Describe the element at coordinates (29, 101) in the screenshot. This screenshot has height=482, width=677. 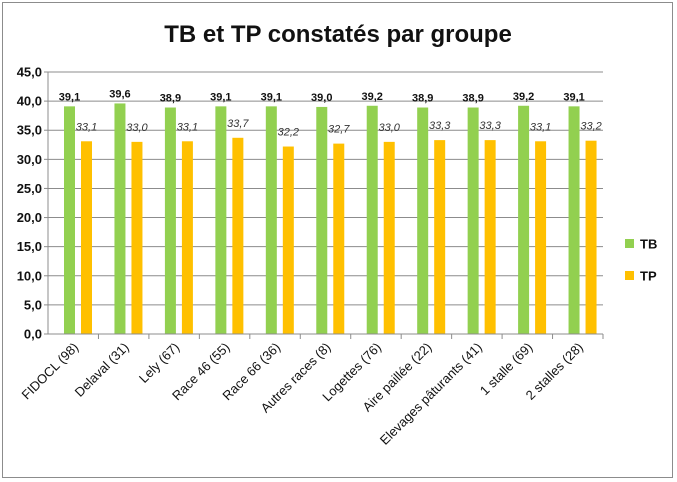
I see `y-tick-label: 40,0` at that location.